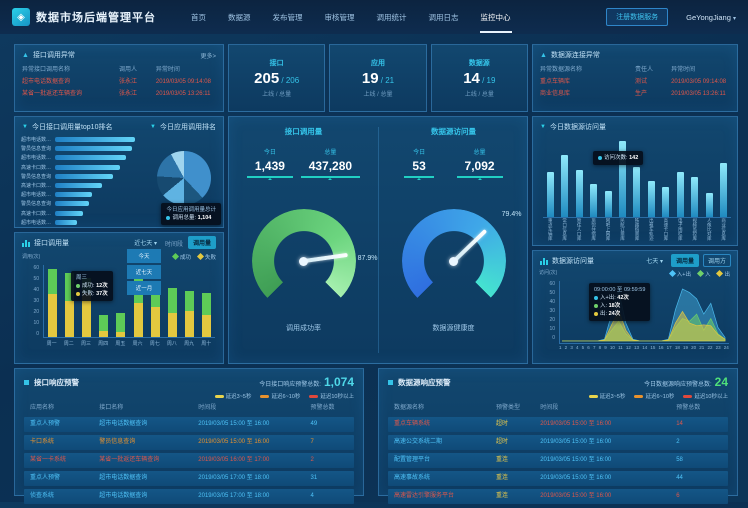  Describe the element at coordinates (479, 63) in the screenshot. I see `stat-card-title: 数据源` at that location.